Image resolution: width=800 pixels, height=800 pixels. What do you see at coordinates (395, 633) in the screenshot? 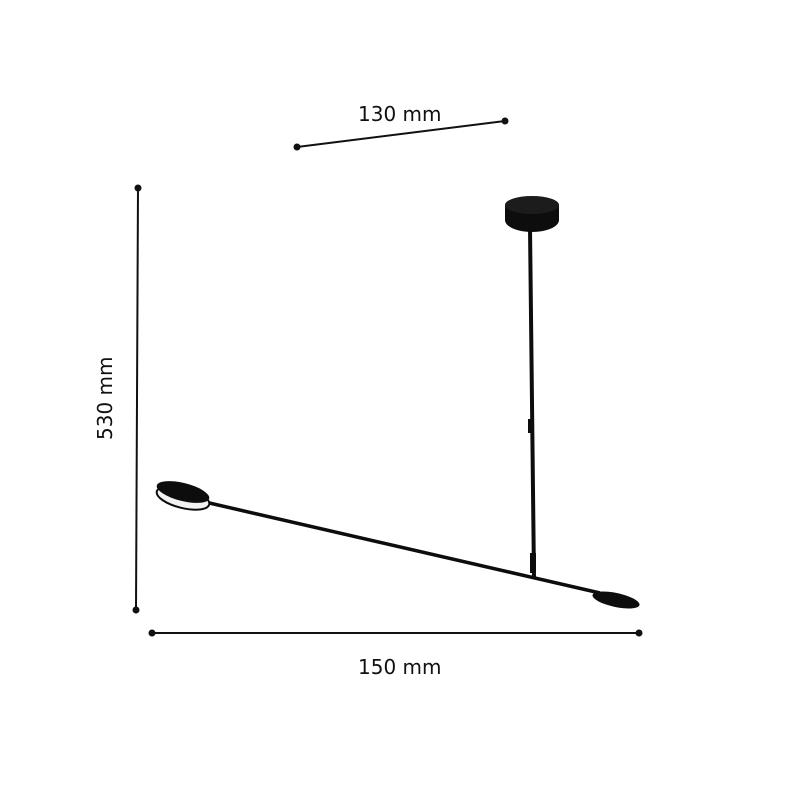
I see `width-dimension-line` at bounding box center [395, 633].